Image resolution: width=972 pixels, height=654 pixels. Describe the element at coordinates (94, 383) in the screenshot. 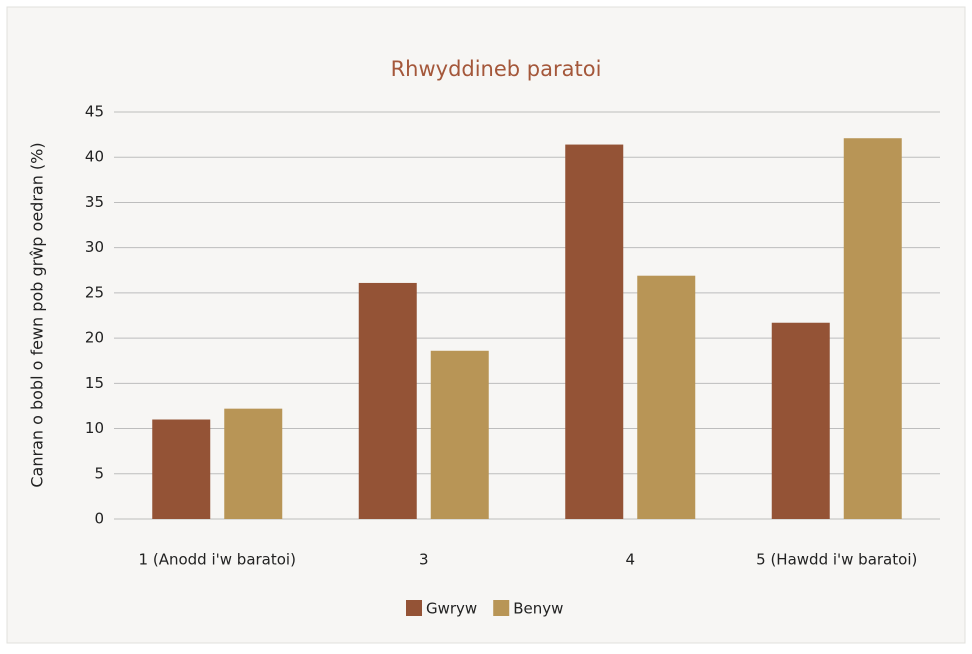

I see `y-tick-label: 15` at that location.